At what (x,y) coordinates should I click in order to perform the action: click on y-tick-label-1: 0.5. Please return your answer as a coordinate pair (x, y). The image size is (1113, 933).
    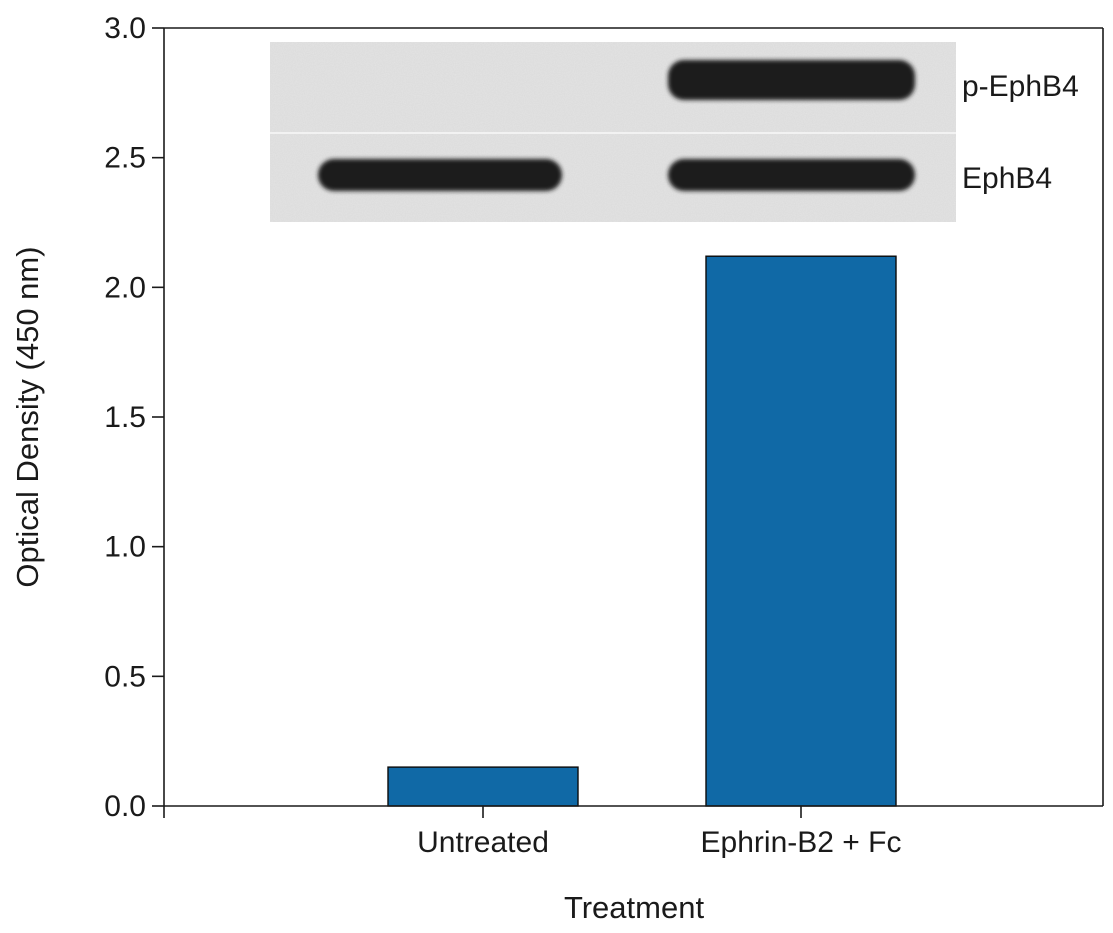
    Looking at the image, I should click on (125, 676).